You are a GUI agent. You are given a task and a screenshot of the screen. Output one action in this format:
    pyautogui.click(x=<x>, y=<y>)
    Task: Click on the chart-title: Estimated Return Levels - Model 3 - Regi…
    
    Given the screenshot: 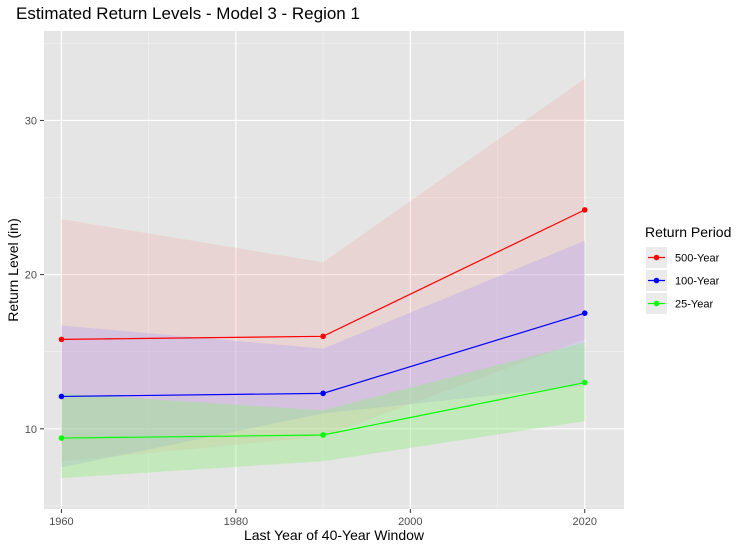 What is the action you would take?
    pyautogui.click(x=188, y=13)
    